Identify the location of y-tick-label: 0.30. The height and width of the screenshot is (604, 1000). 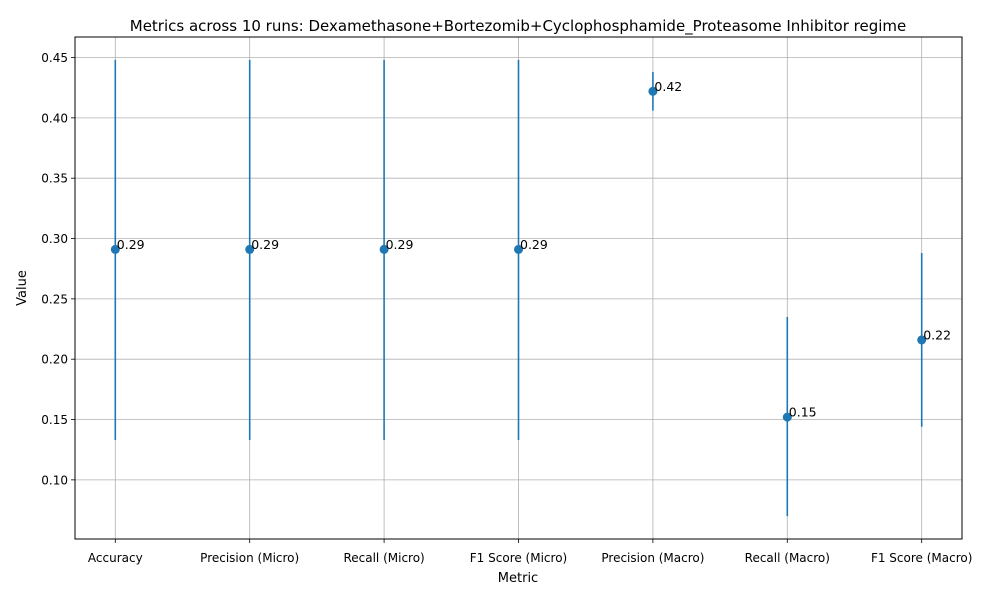
(54, 239).